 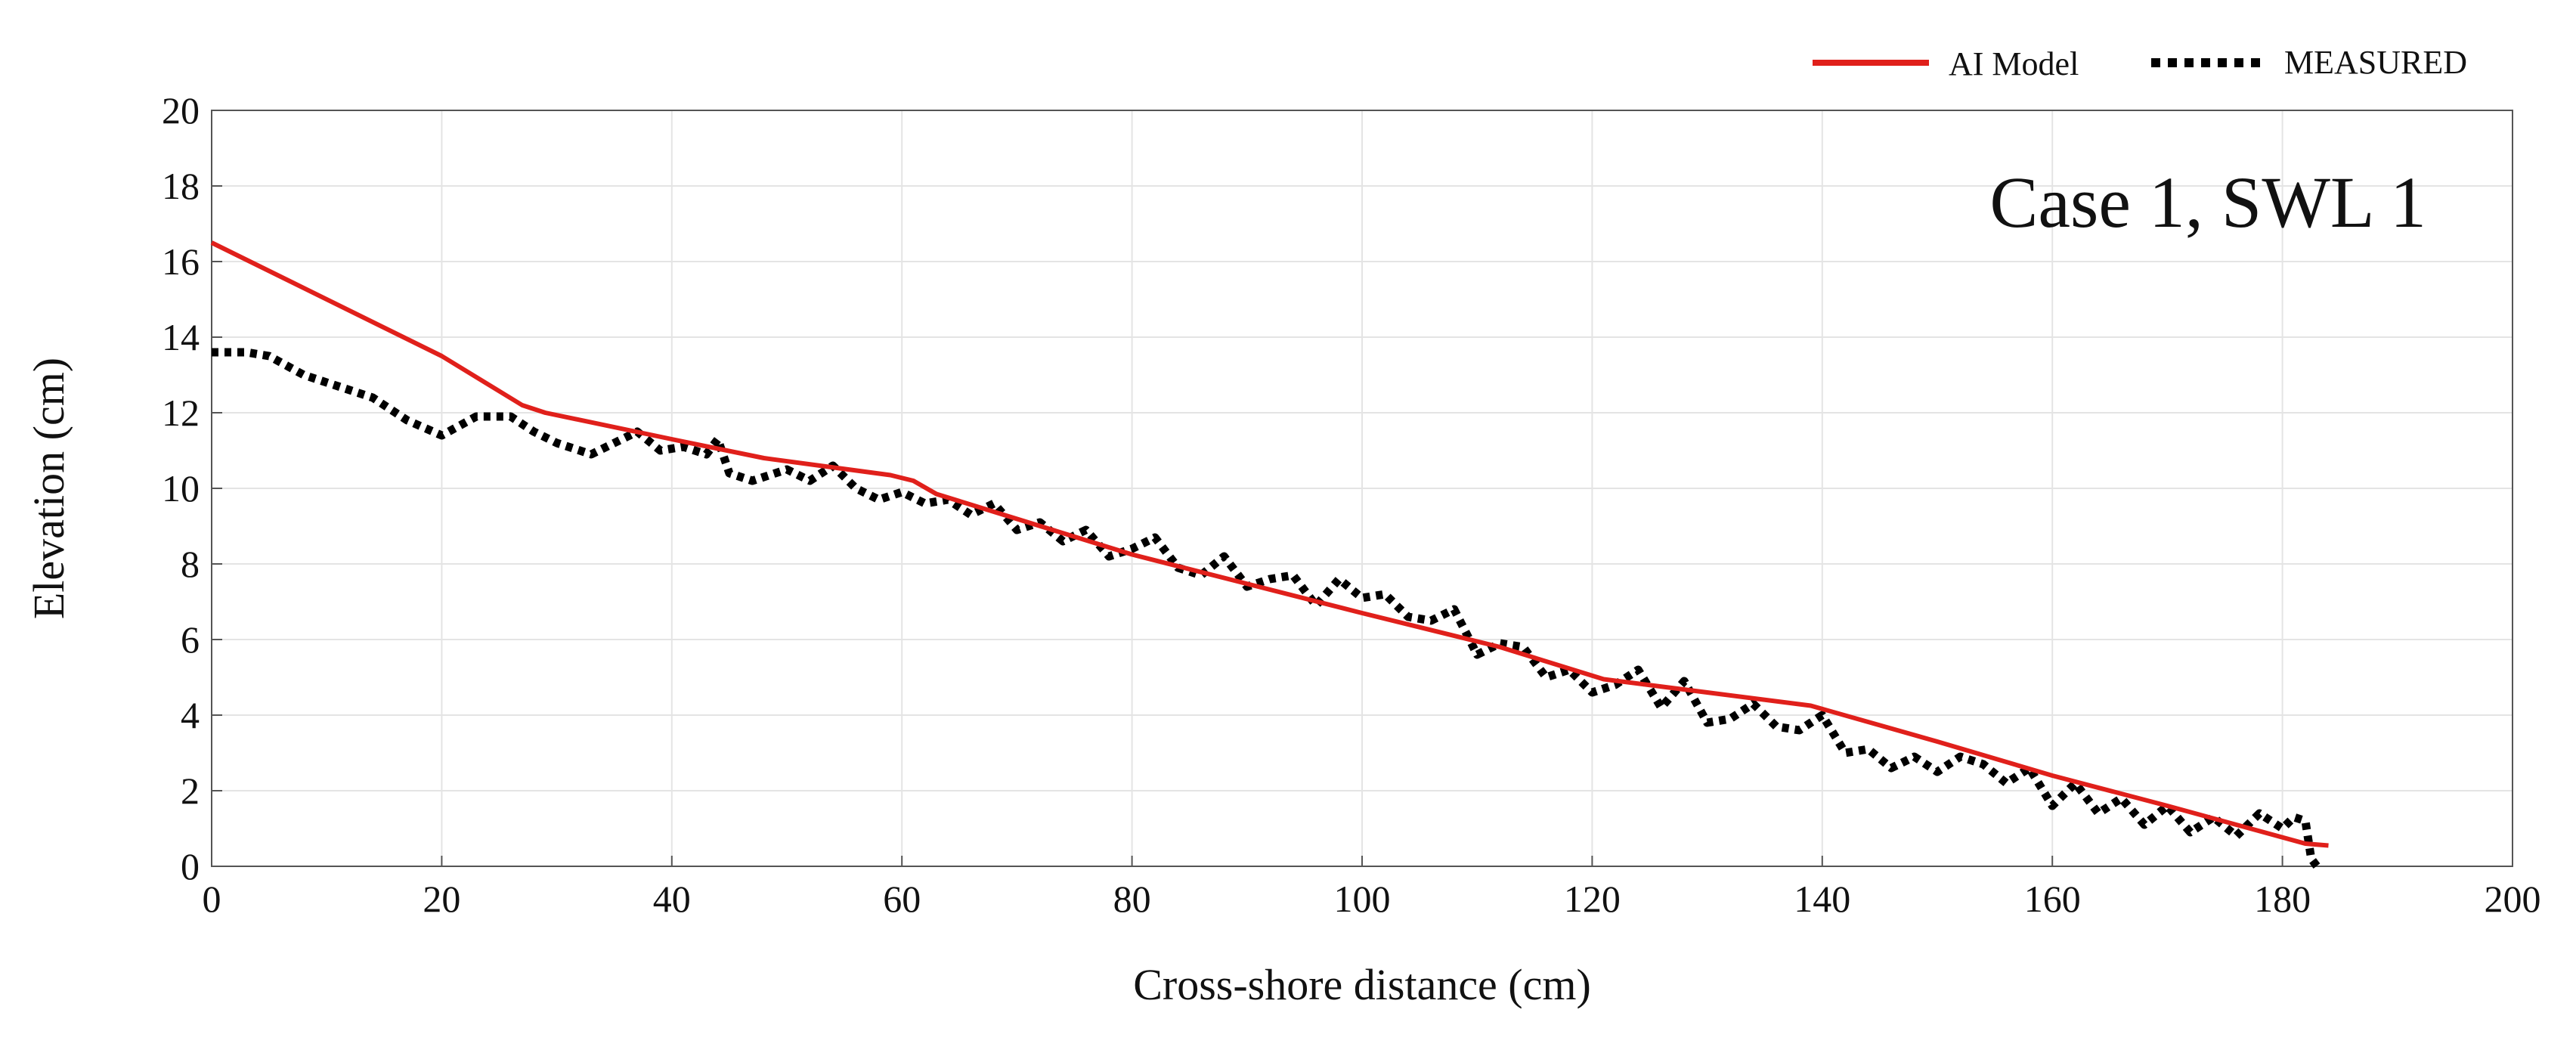 I want to click on x-tick-label: 20, so click(x=441, y=899).